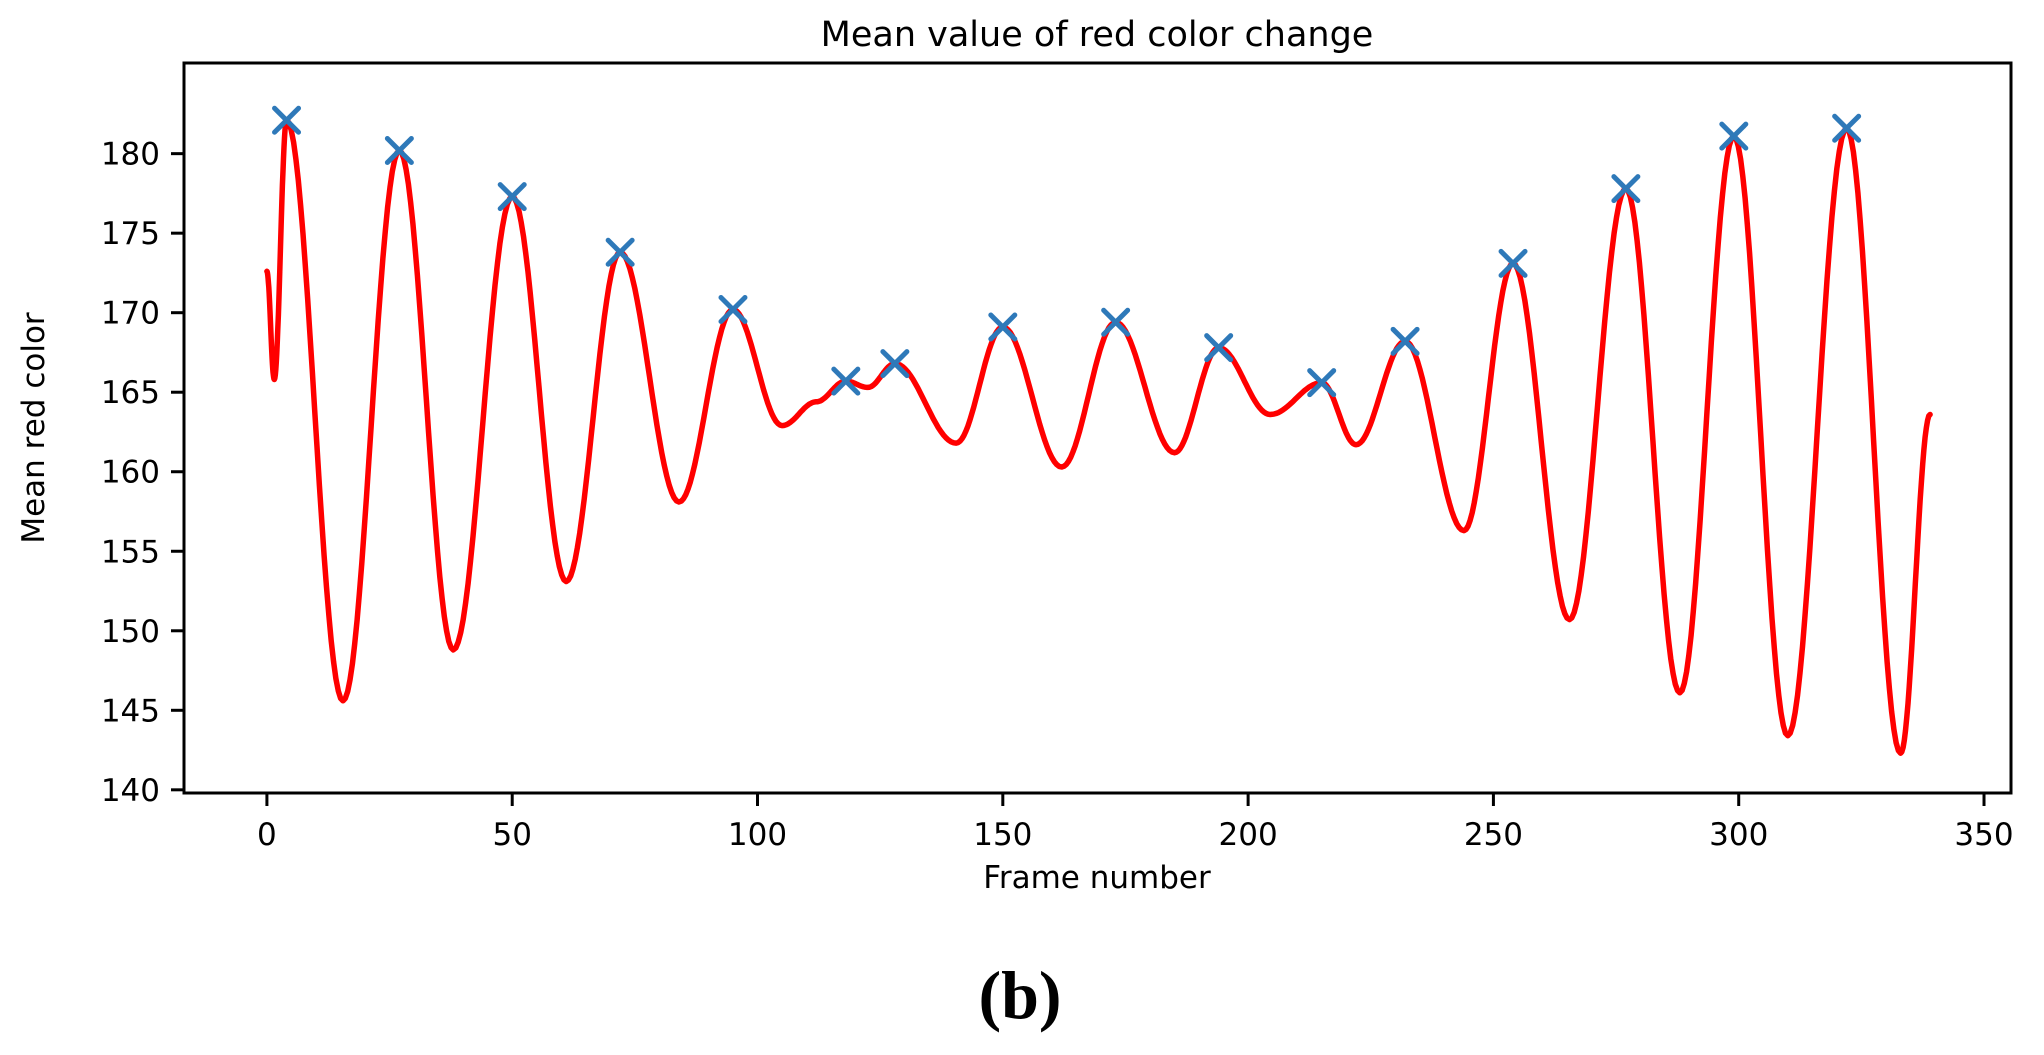  Describe the element at coordinates (1493, 835) in the screenshot. I see `x-tick-label: 250` at that location.